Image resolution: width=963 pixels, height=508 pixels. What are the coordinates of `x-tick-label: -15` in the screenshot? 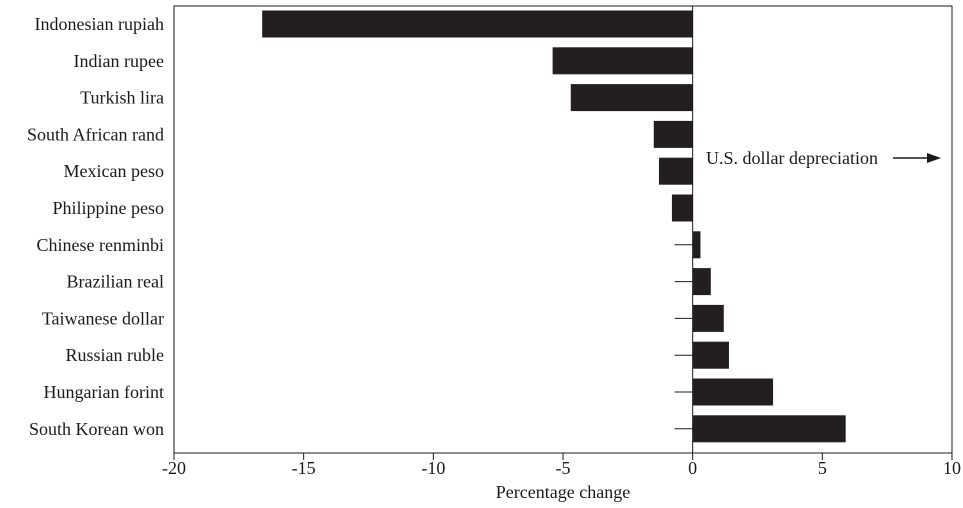 It's located at (304, 468).